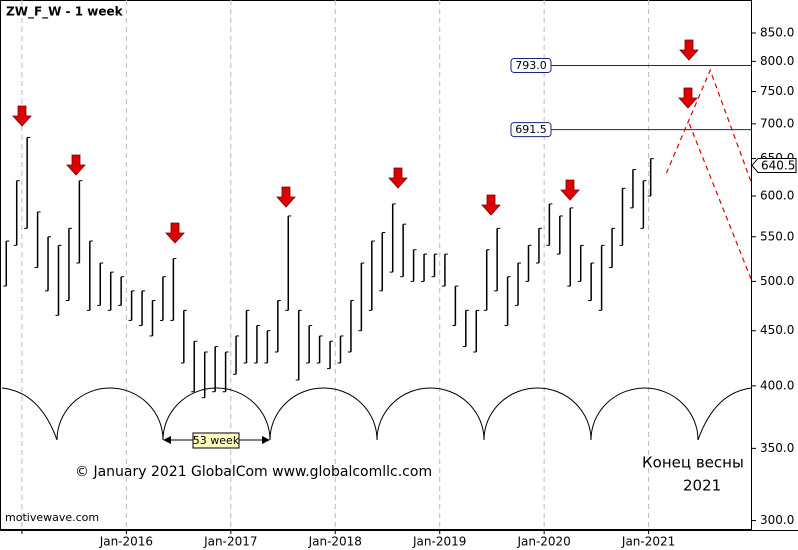  I want to click on x-tick-label: Jan-2018, so click(335, 542).